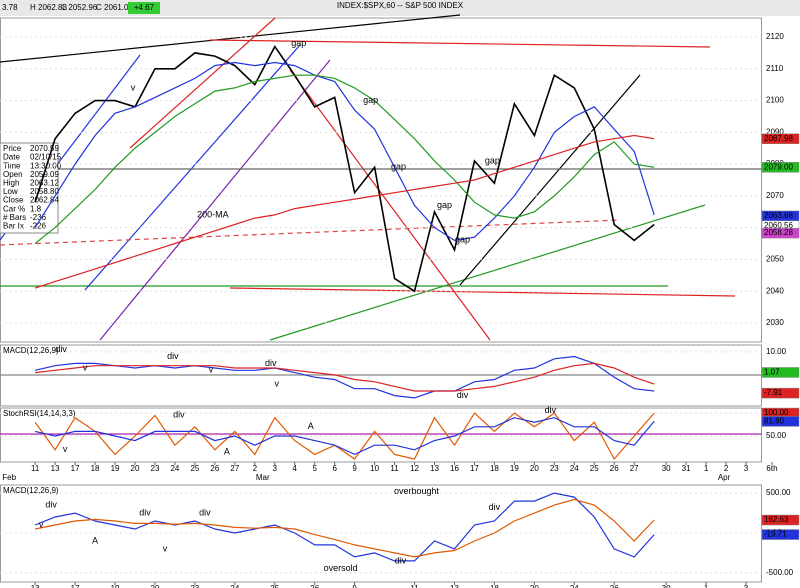 This screenshot has height=588, width=800. Describe the element at coordinates (454, 468) in the screenshot. I see `x-tick-label: 16` at that location.